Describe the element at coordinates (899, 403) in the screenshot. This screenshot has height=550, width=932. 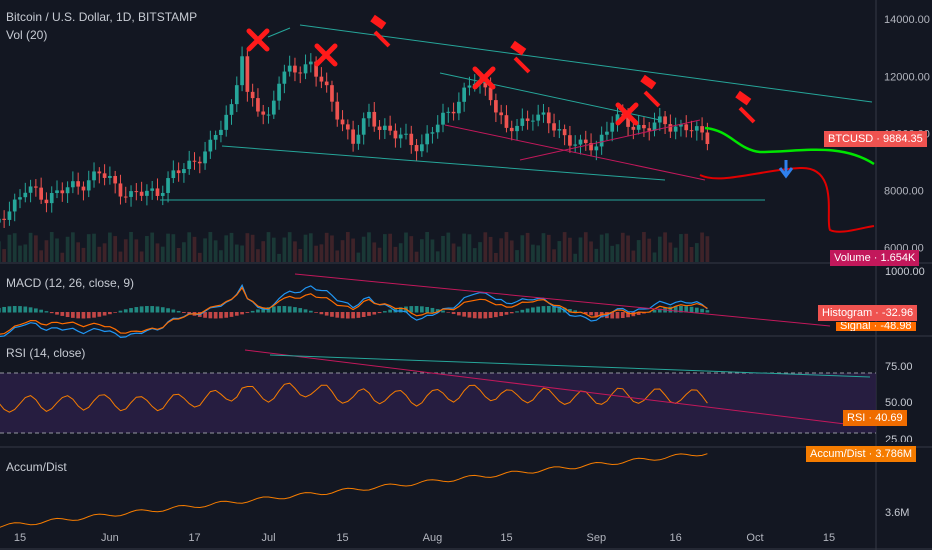
I see `rsi-tick-50: 50.00` at that location.